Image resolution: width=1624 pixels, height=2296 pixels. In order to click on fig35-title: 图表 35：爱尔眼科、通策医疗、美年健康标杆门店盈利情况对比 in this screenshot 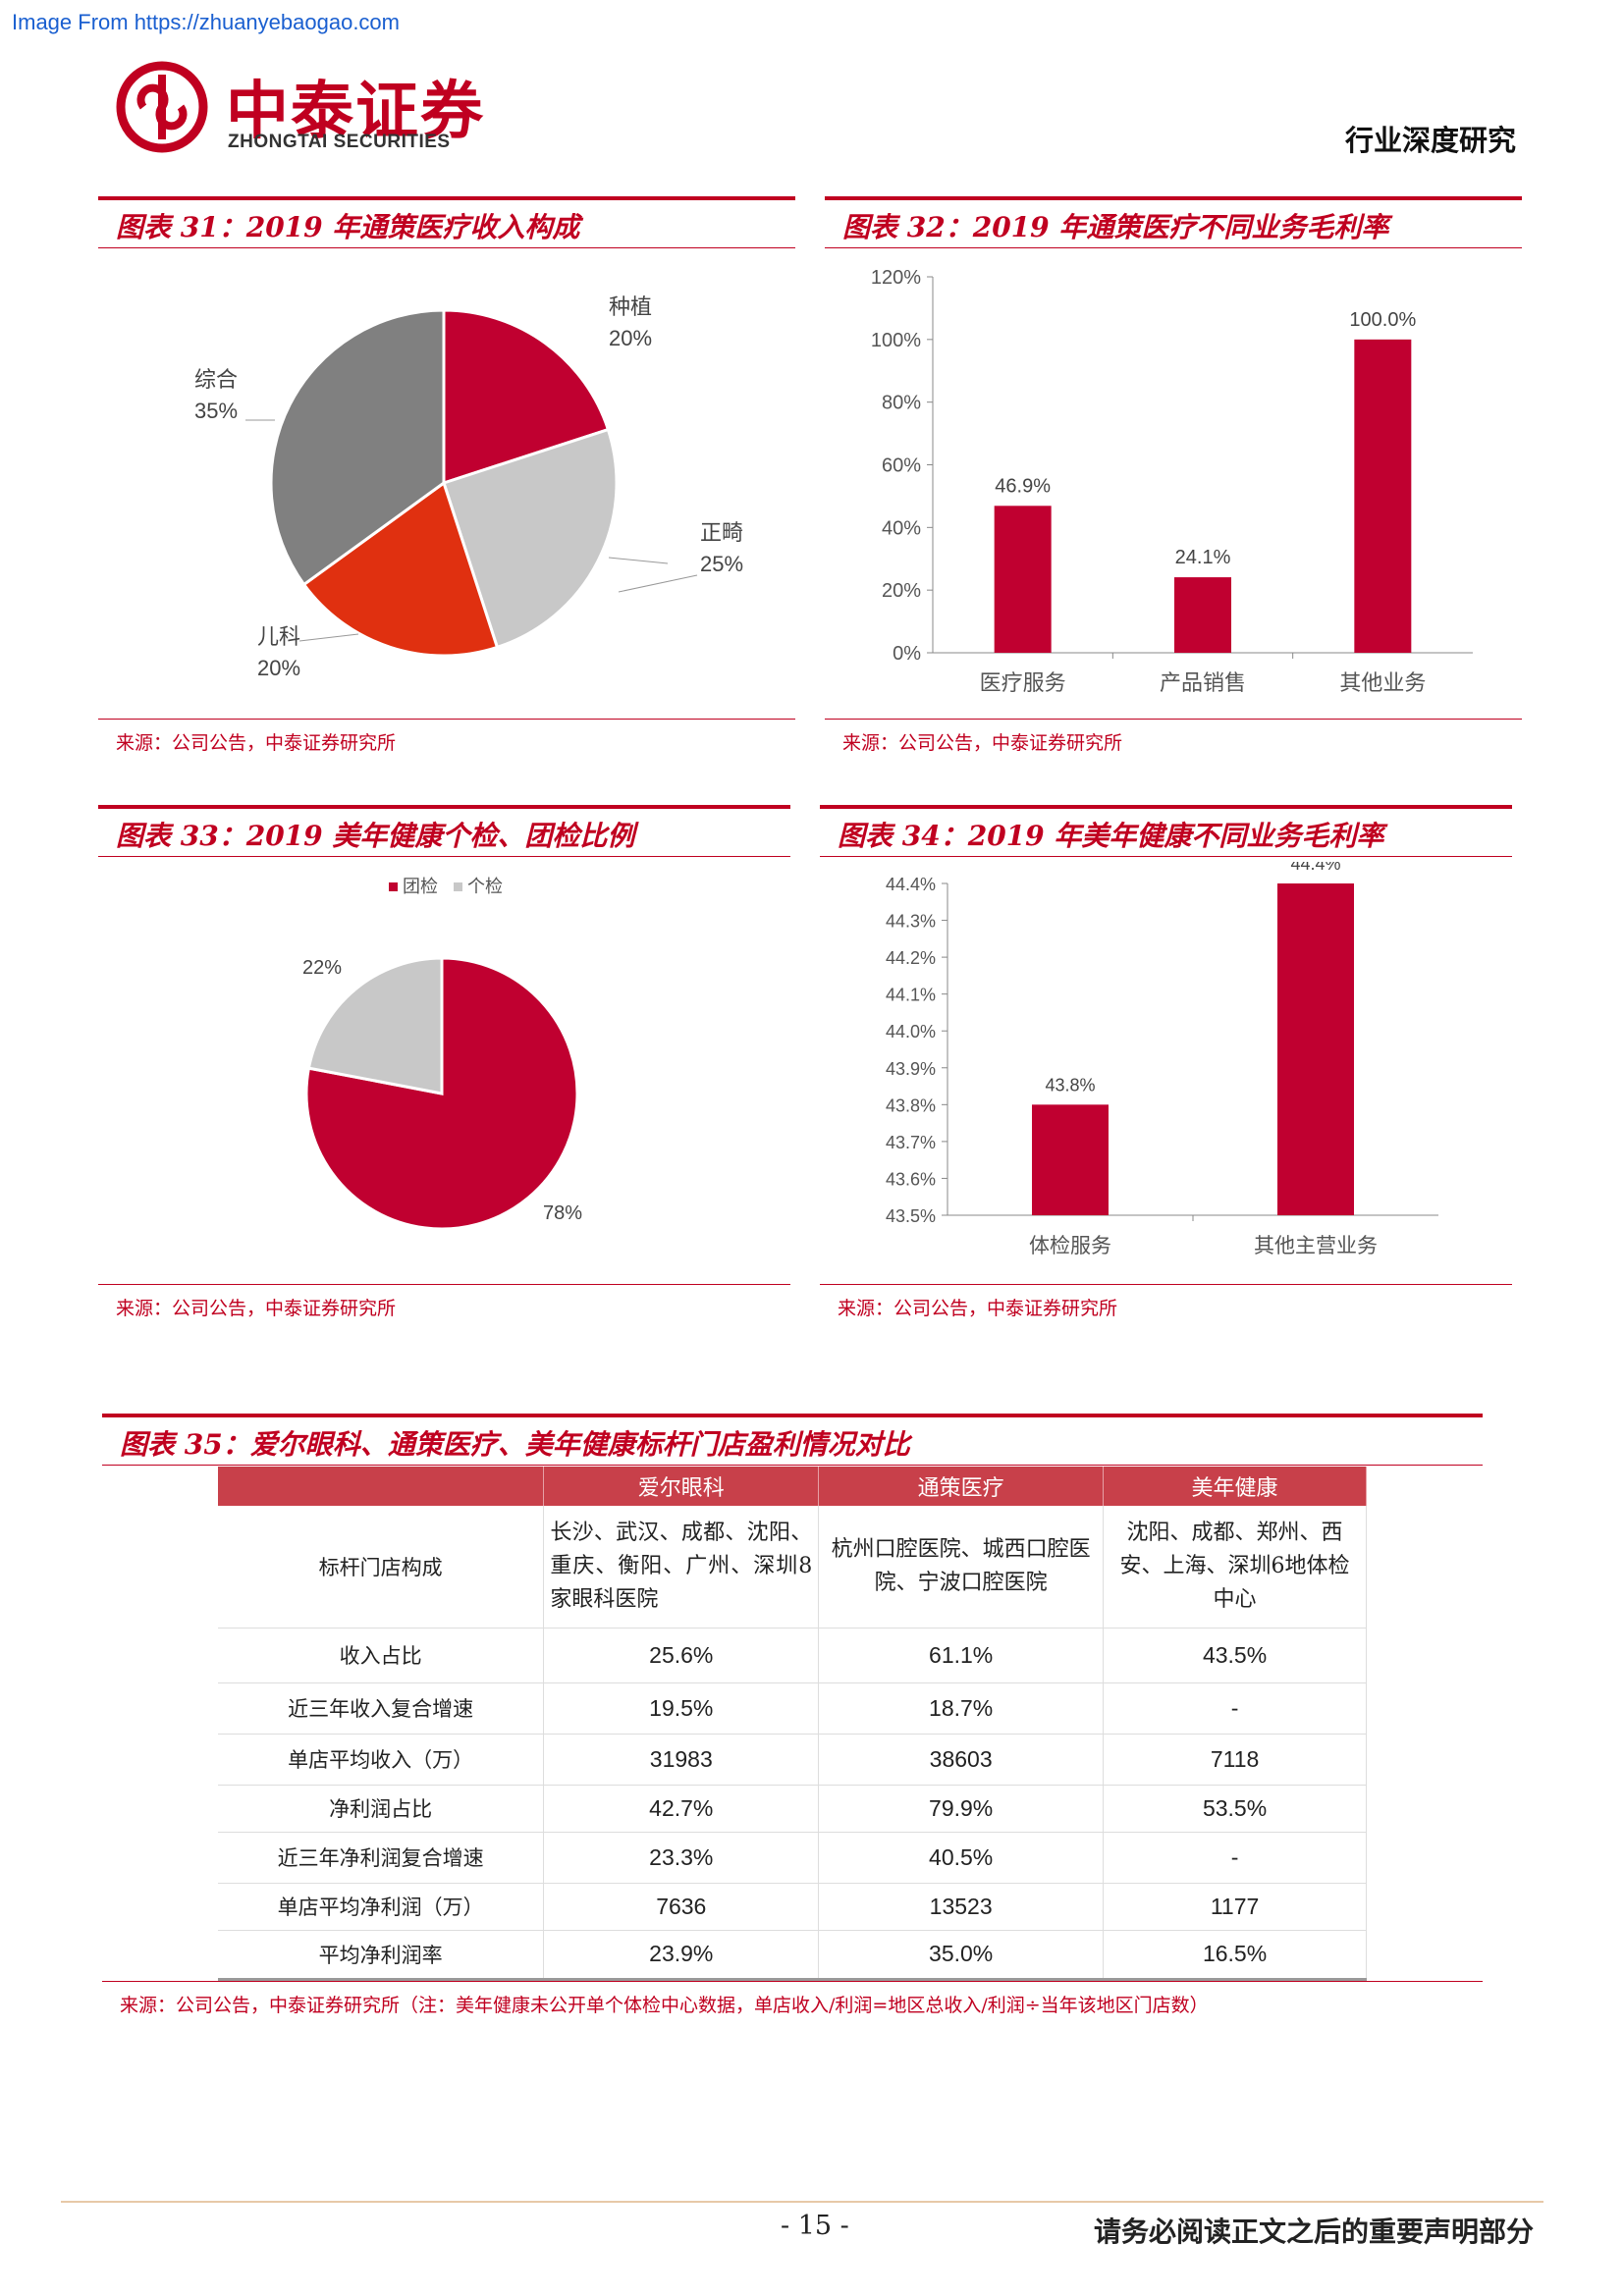, I will do `click(515, 1444)`.